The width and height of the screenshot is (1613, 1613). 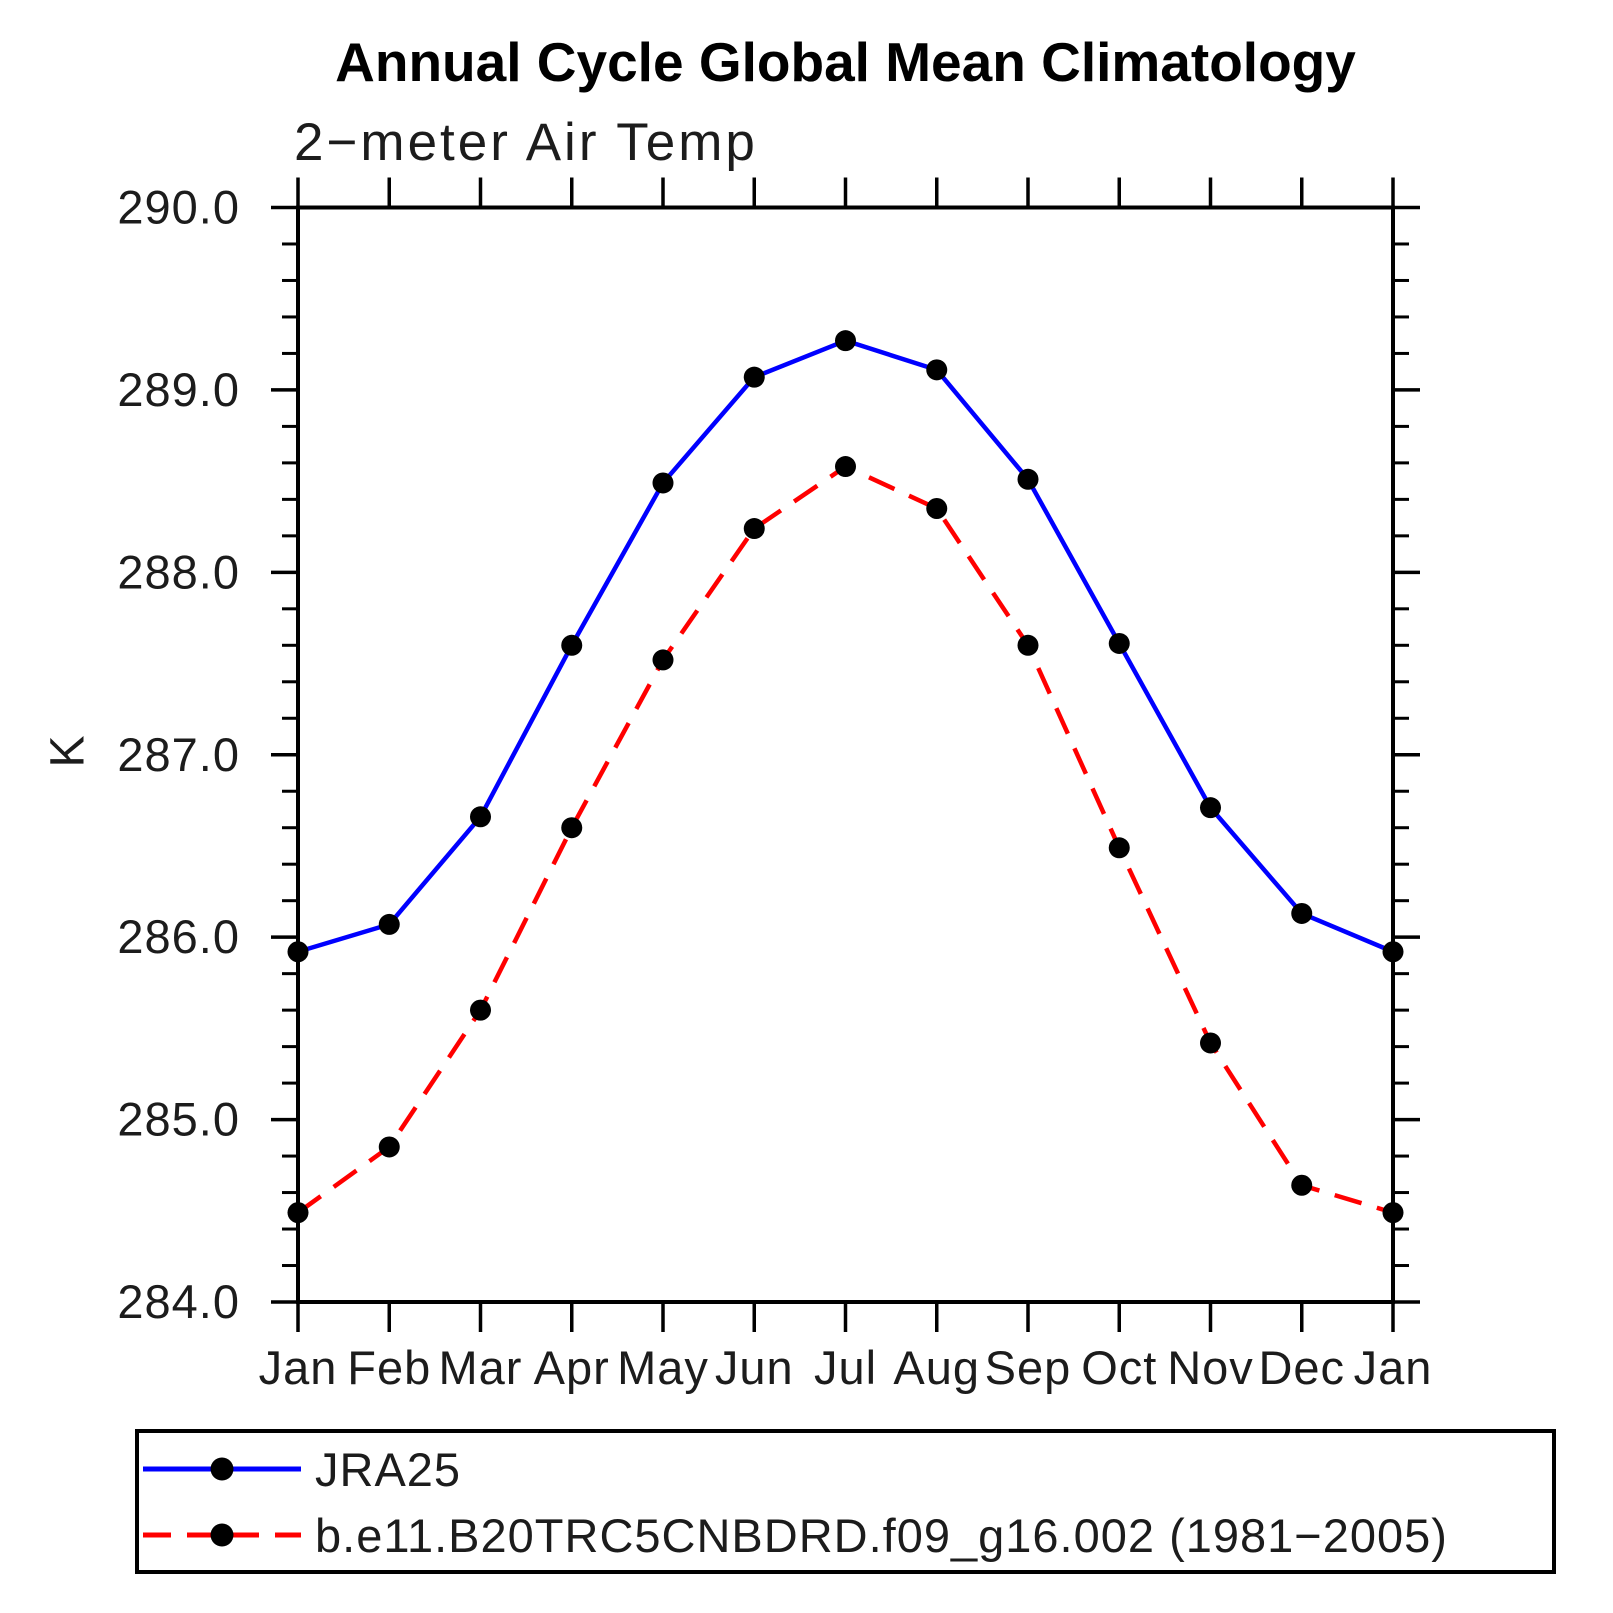 I want to click on x-tick-label: Dec, so click(x=1301, y=1367).